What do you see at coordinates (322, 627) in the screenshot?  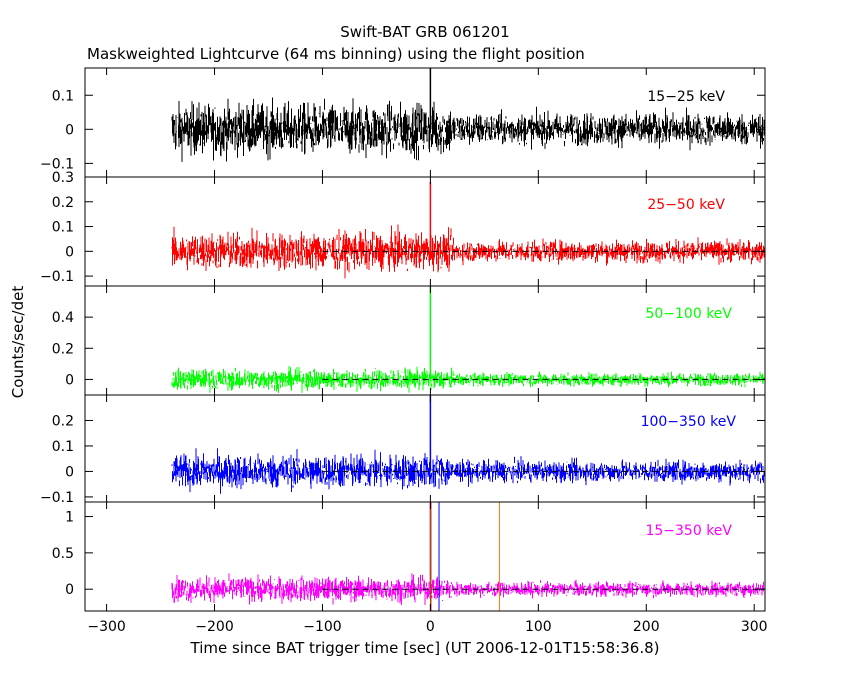 I see `x-tick-label: −100` at bounding box center [322, 627].